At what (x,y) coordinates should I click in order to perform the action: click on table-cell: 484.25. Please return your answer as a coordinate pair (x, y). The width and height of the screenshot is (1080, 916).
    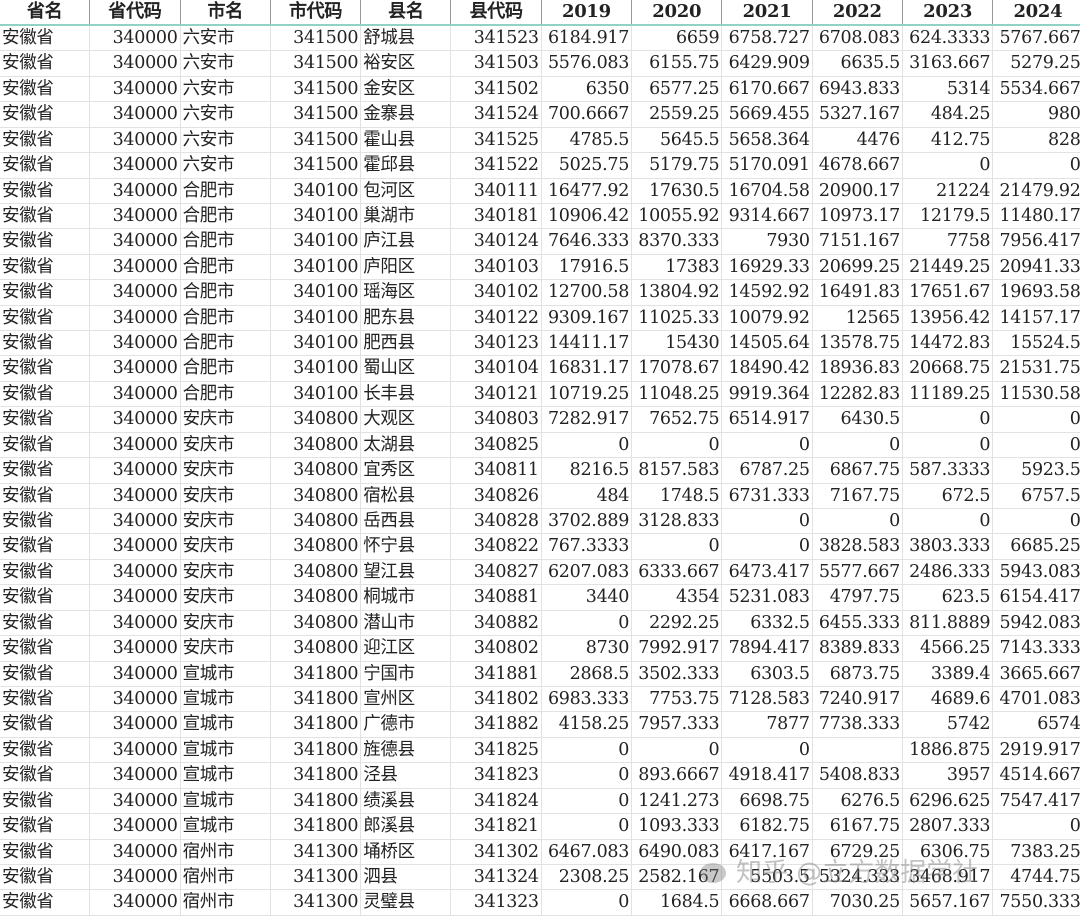
    Looking at the image, I should click on (948, 114).